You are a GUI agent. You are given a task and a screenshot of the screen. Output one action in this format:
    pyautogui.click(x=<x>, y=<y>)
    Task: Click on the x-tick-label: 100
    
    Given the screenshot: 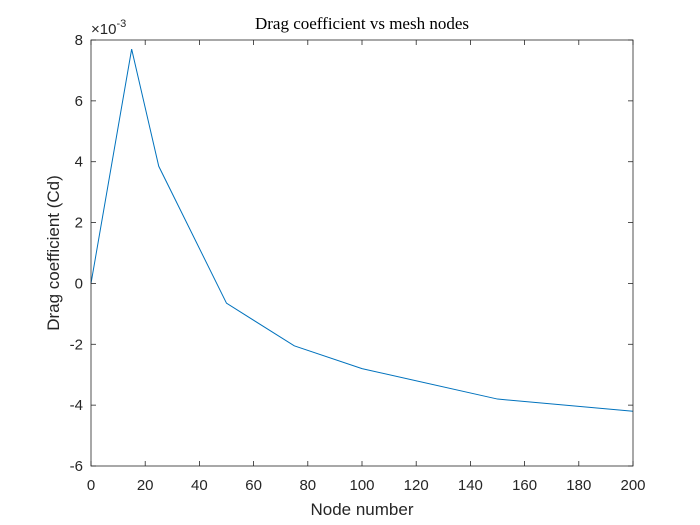 What is the action you would take?
    pyautogui.click(x=361, y=485)
    